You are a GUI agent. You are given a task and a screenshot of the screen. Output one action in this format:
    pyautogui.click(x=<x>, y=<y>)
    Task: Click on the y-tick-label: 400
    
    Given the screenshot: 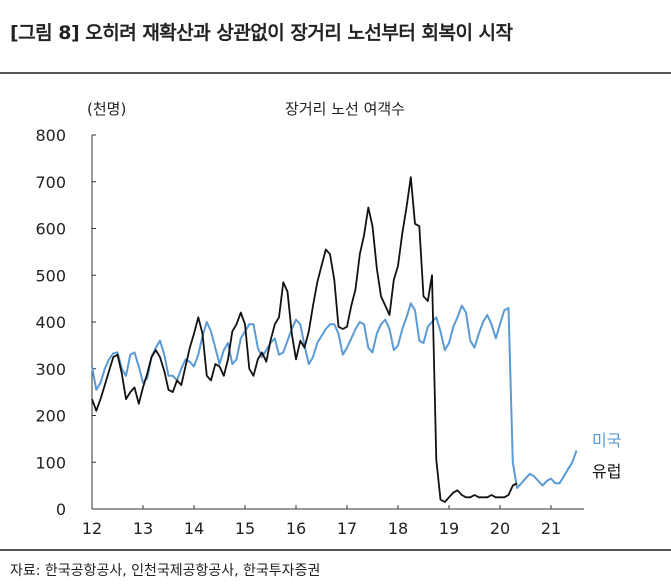 What is the action you would take?
    pyautogui.click(x=50, y=322)
    